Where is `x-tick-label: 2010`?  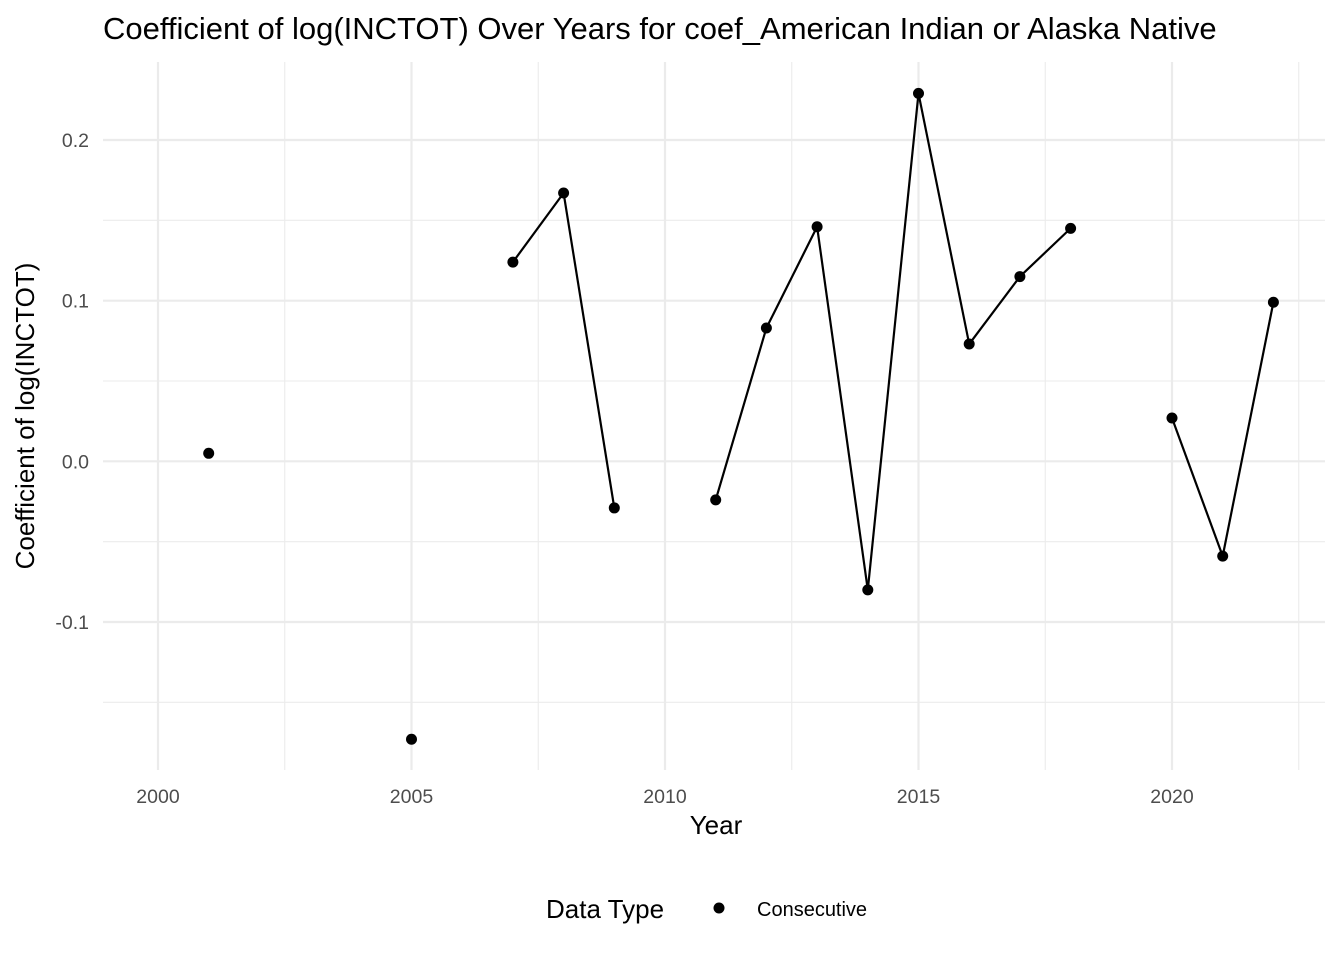
x-tick-label: 2010 is located at coordinates (665, 797).